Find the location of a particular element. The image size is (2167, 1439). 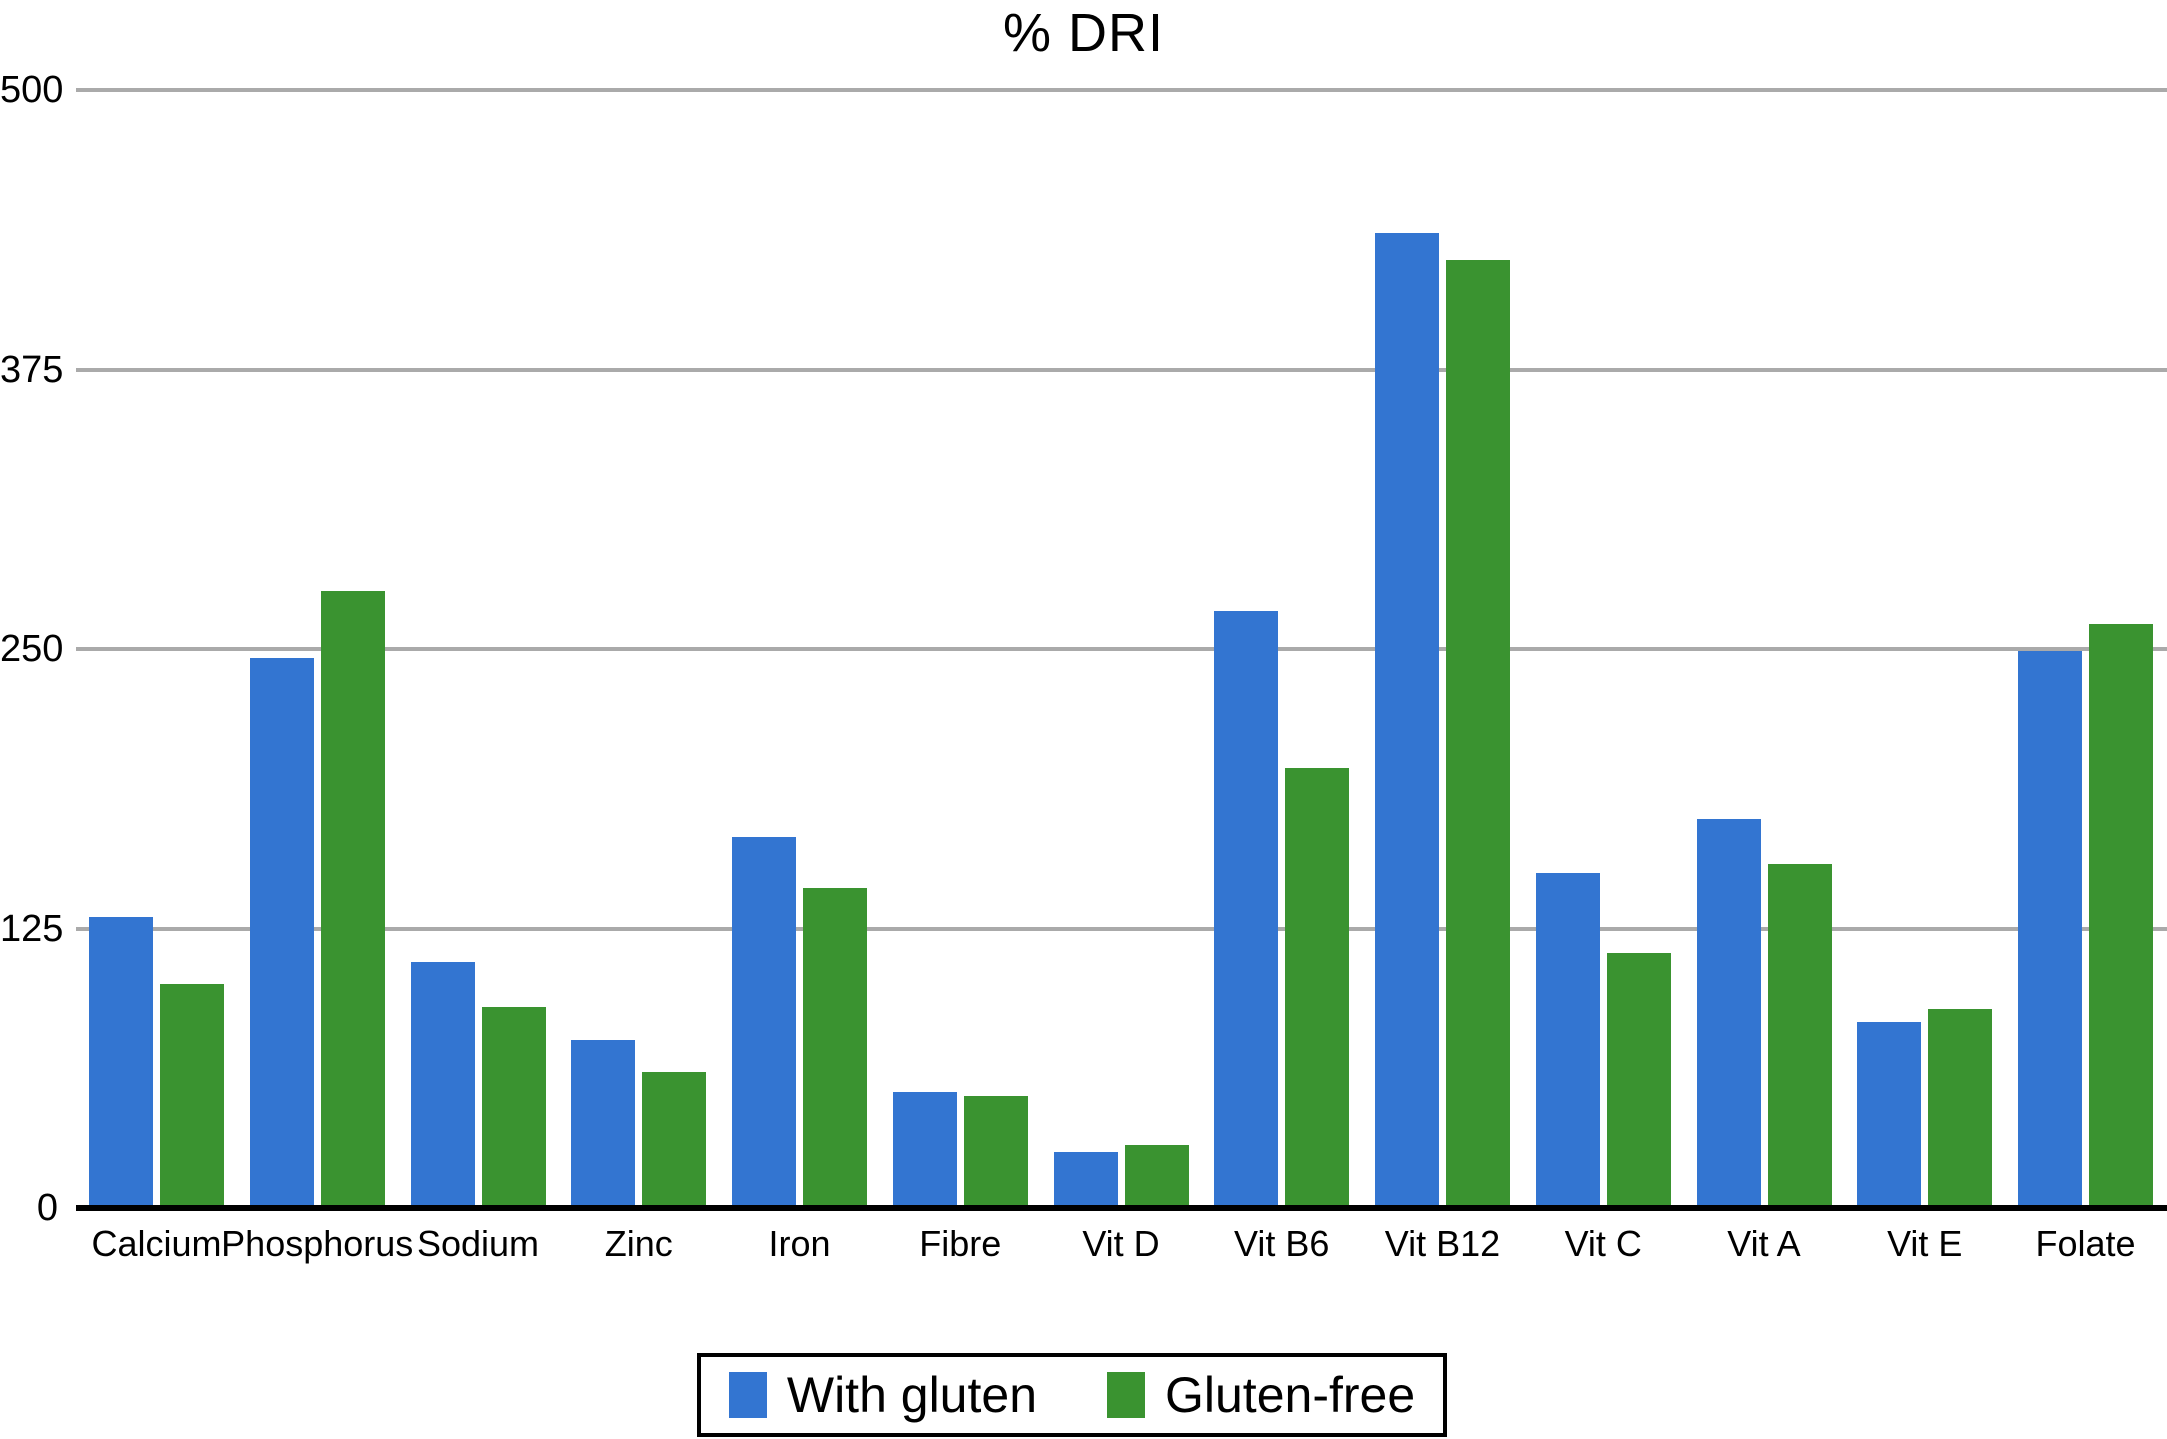

x-axis-label-fibre: Fibre is located at coordinates (960, 1243).